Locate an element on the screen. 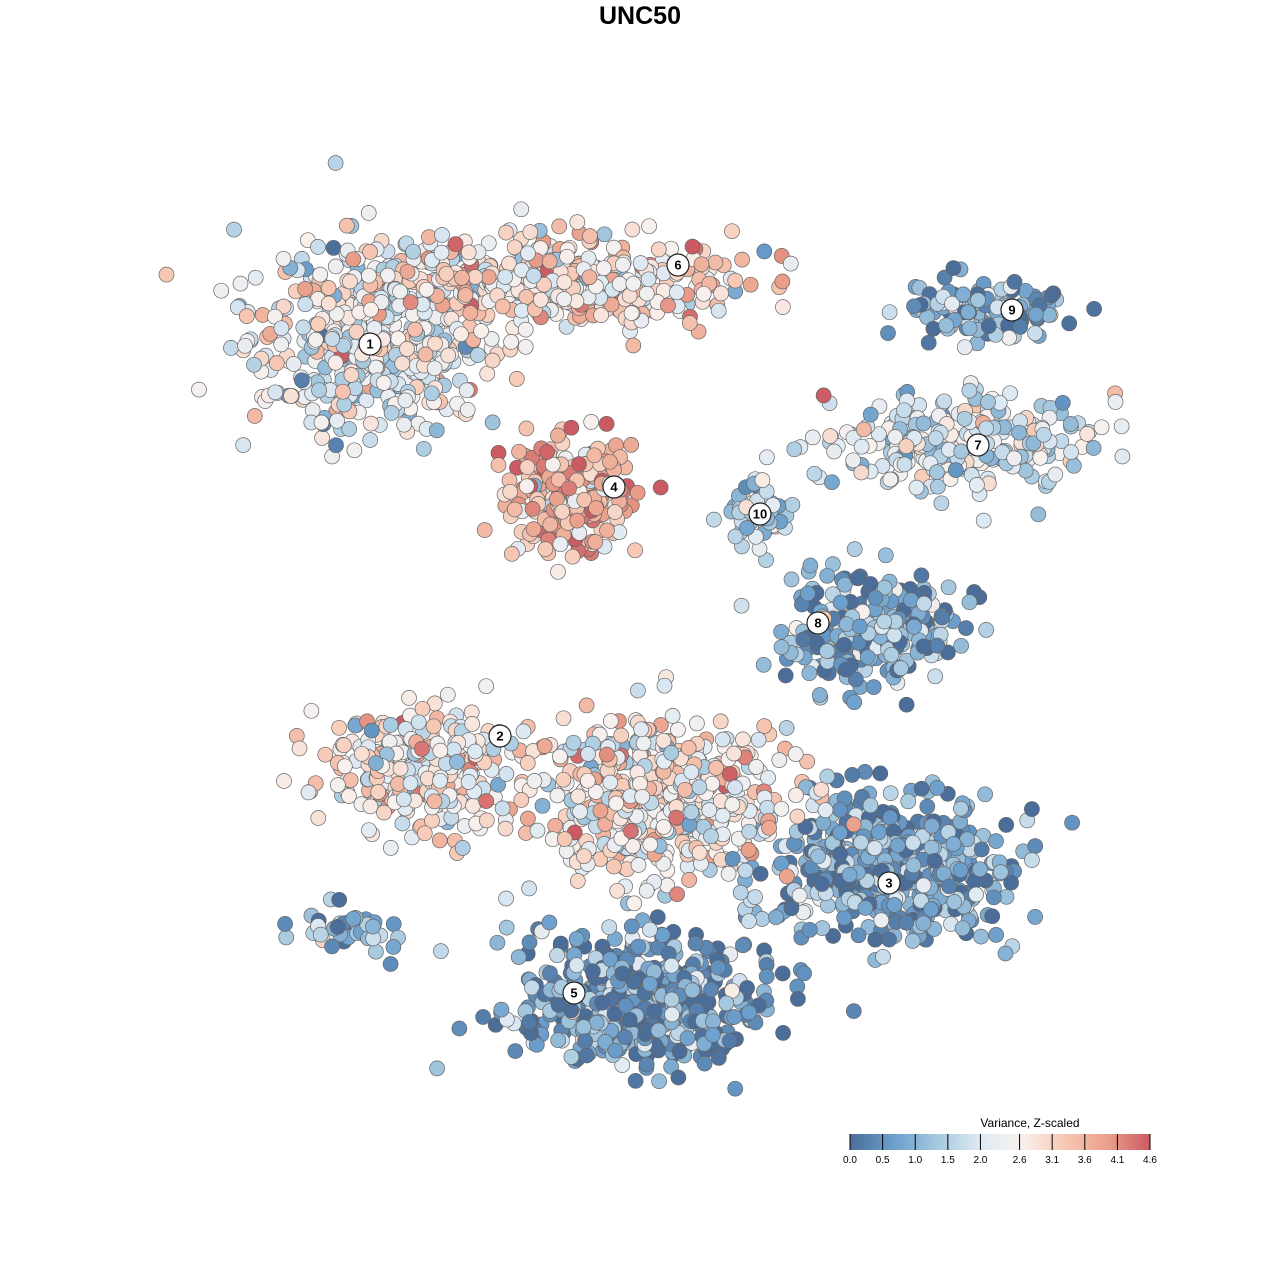 The width and height of the screenshot is (1280, 1280). cluster-label-text: 2 is located at coordinates (499, 736).